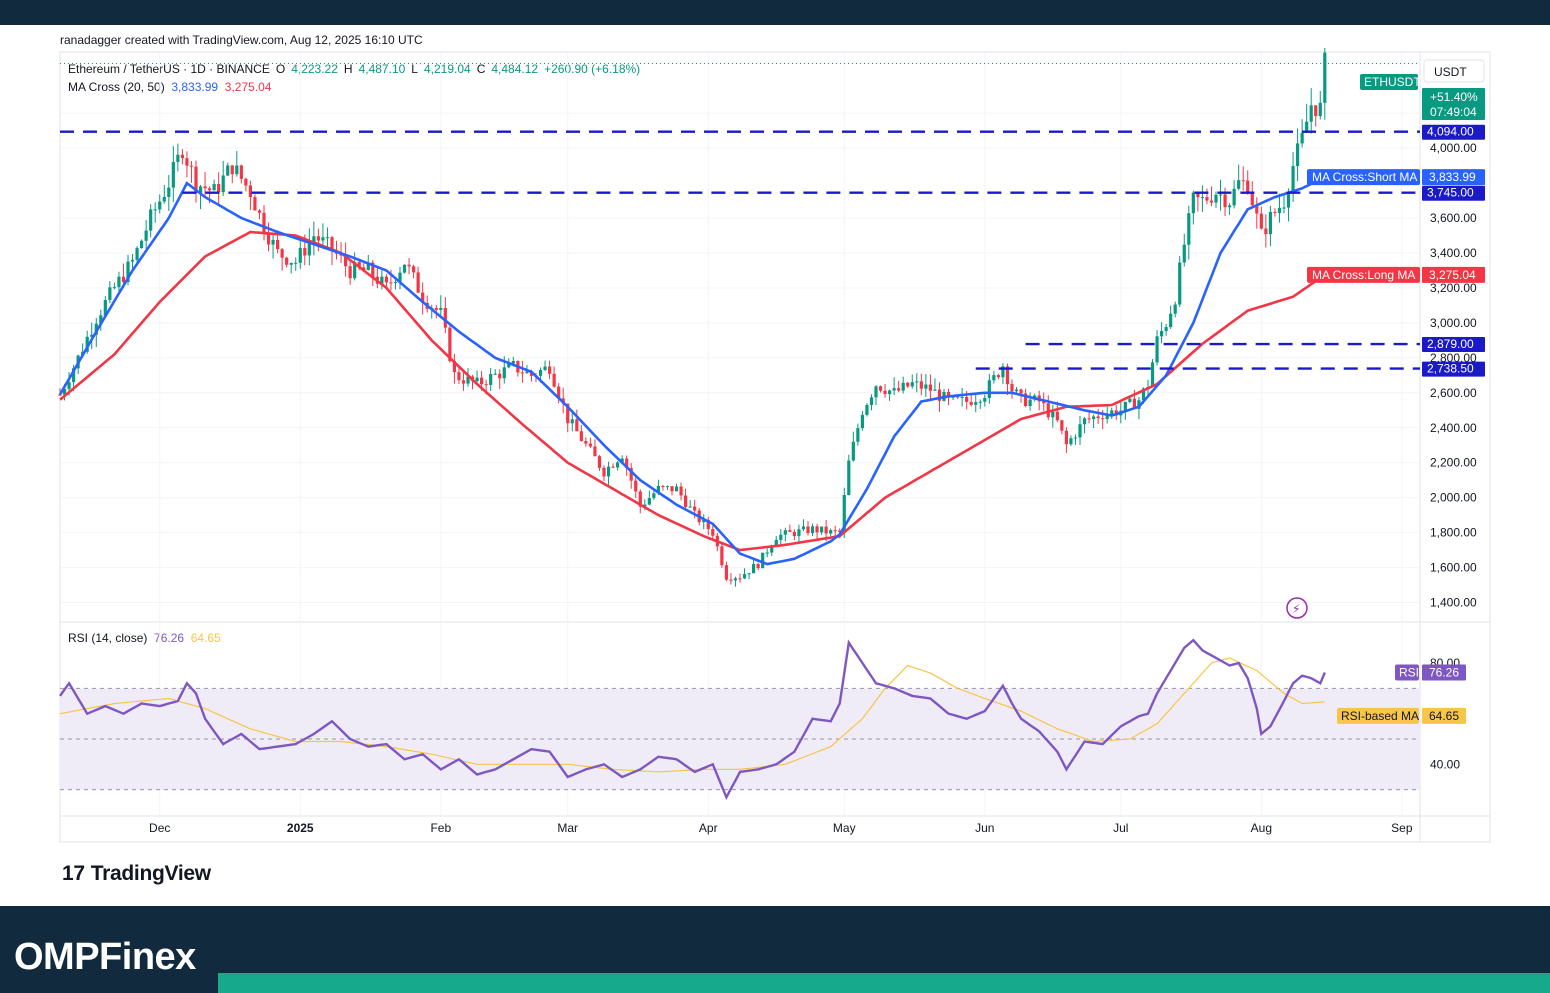 Image resolution: width=1550 pixels, height=993 pixels. Describe the element at coordinates (1450, 72) in the screenshot. I see `currency-label: USDT` at that location.